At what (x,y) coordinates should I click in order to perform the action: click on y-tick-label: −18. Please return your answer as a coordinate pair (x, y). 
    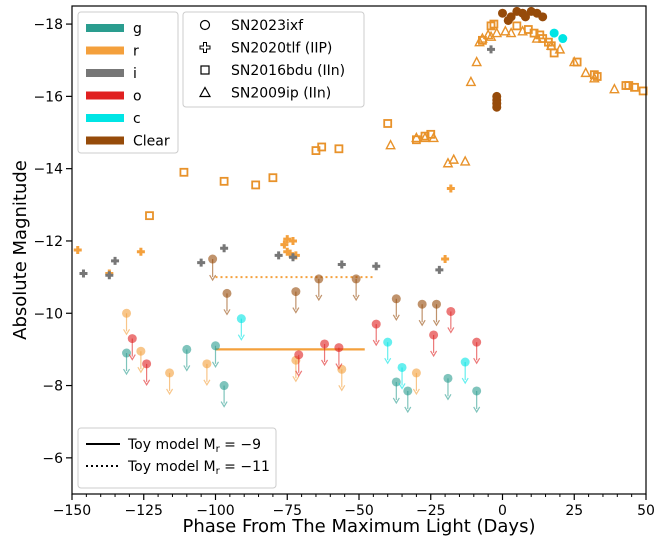
    Looking at the image, I should click on (48, 25).